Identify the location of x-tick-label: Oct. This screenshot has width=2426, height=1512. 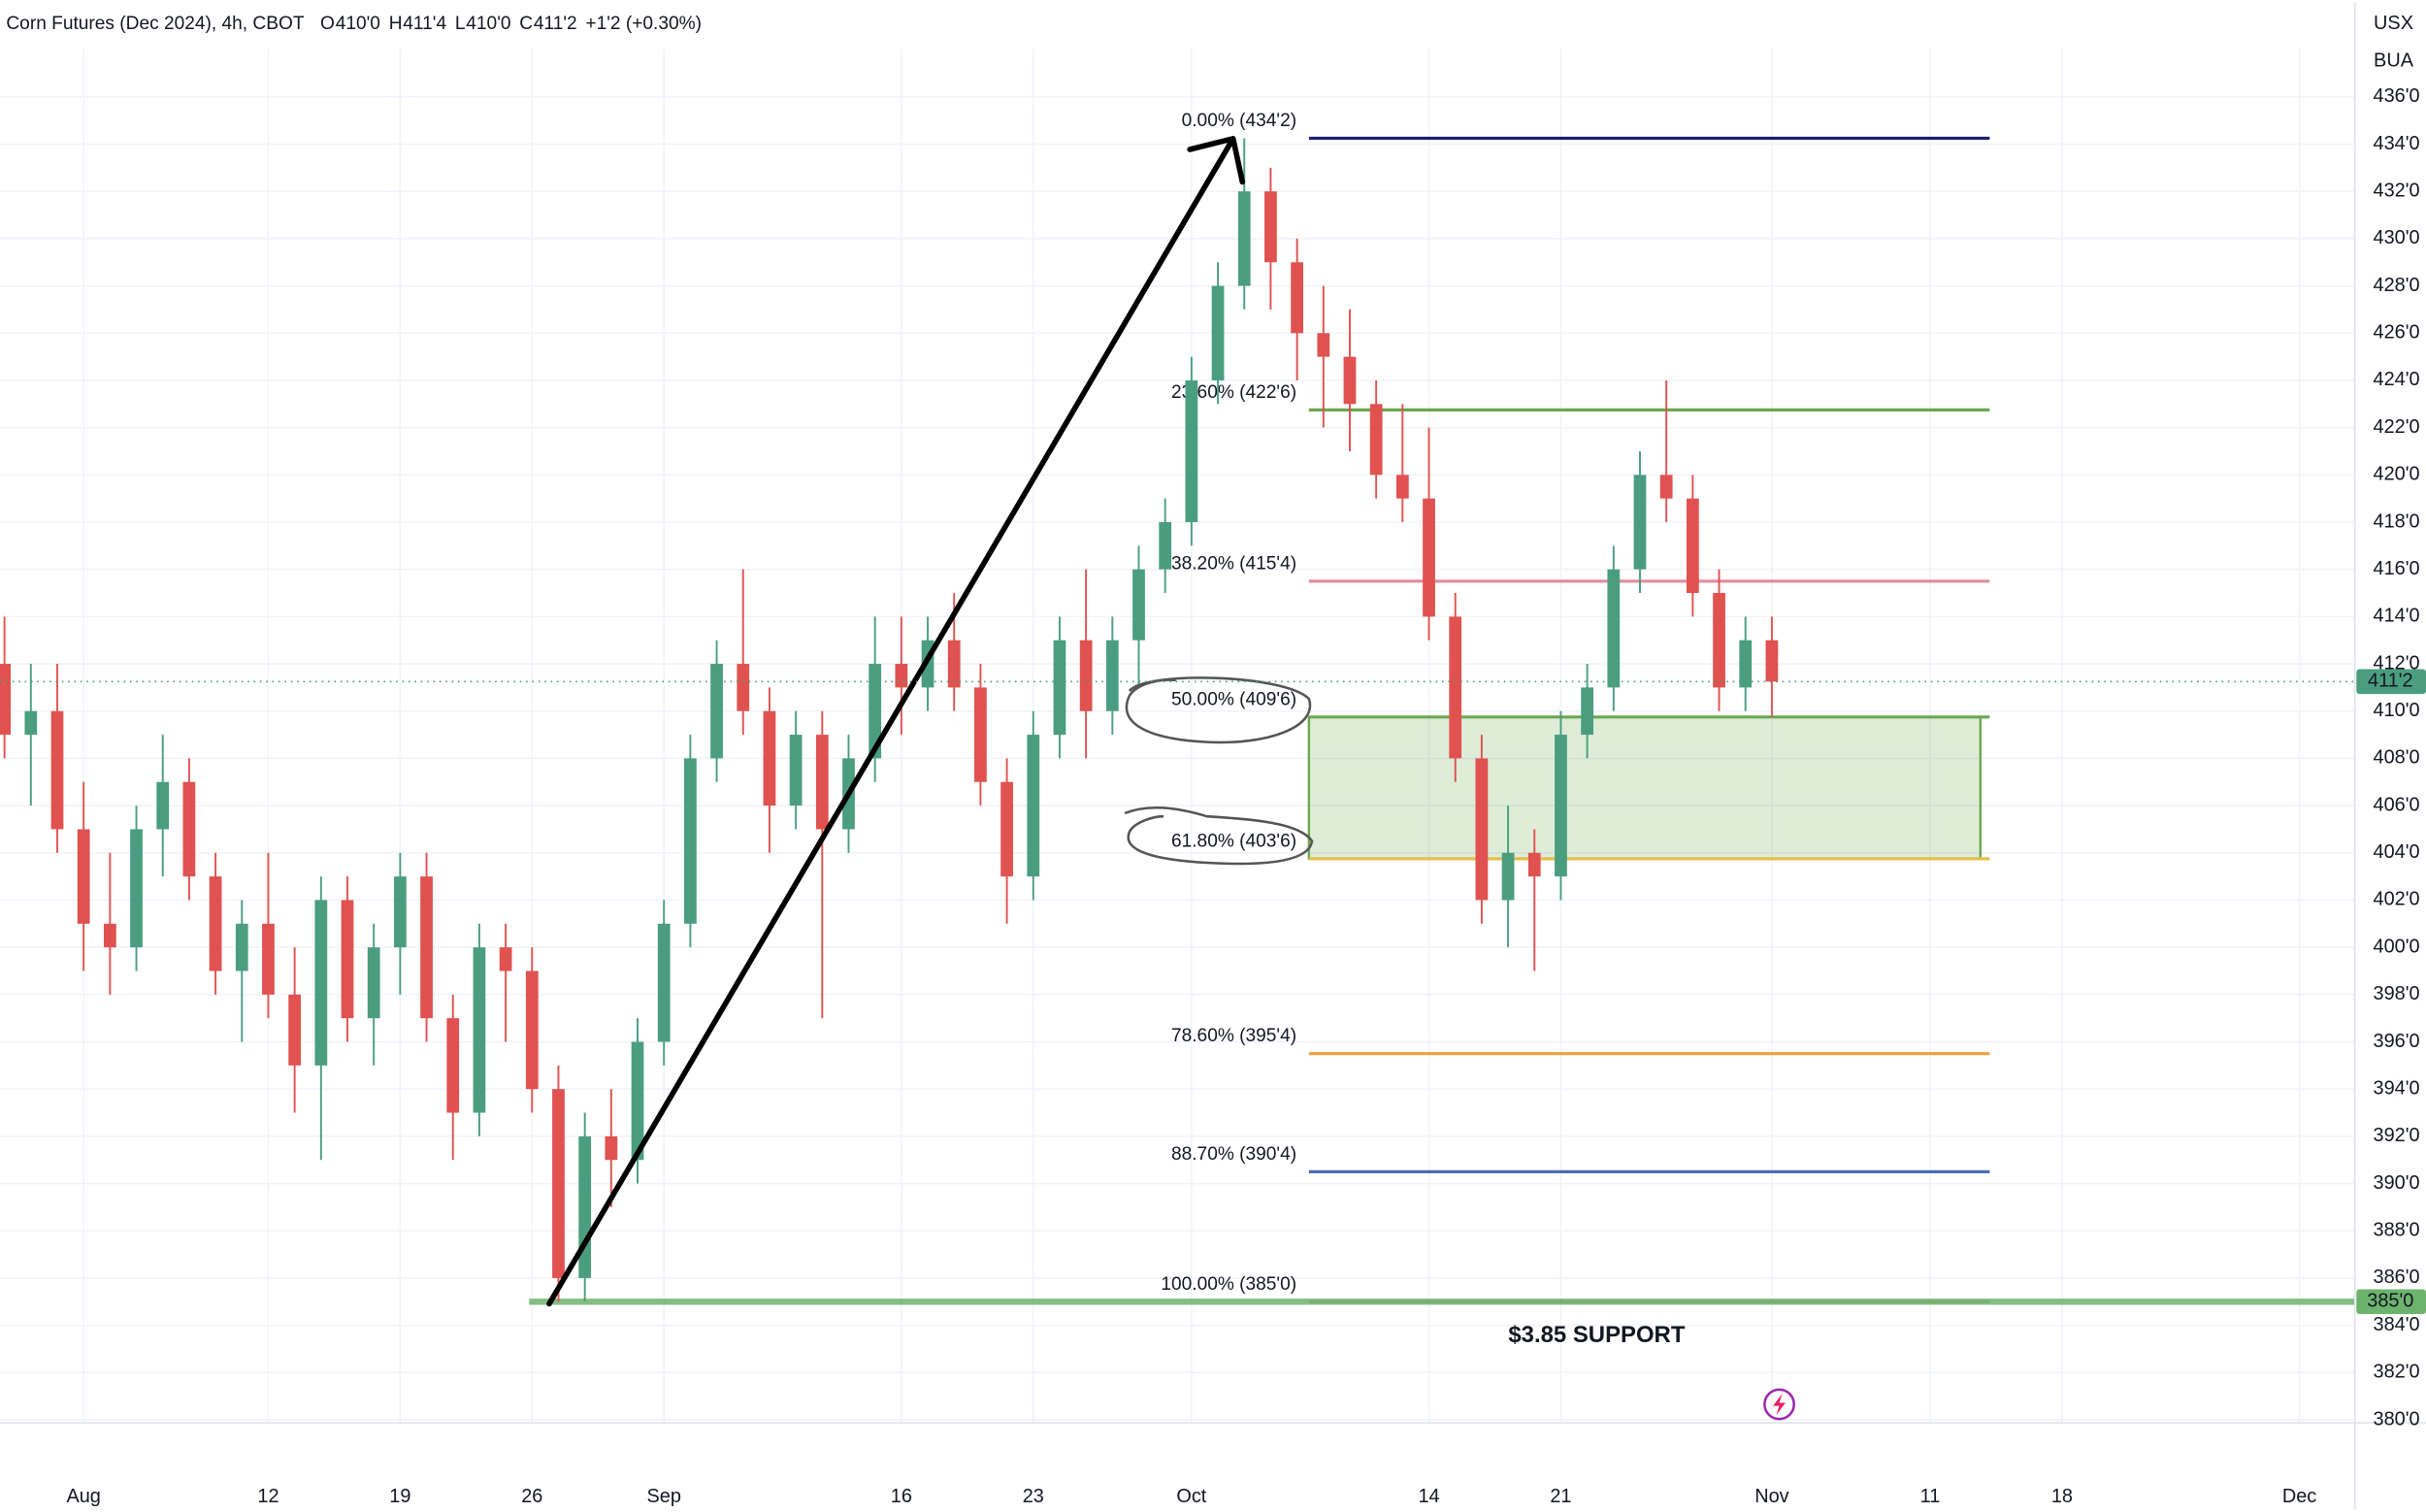
(1191, 1496).